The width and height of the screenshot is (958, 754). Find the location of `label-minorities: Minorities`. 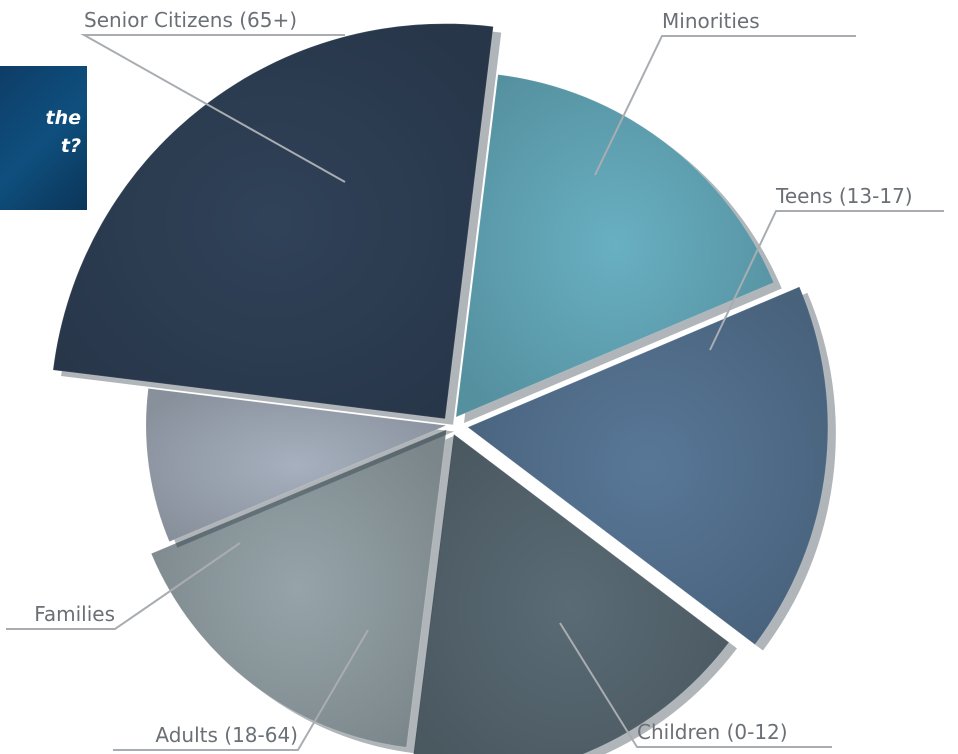

label-minorities: Minorities is located at coordinates (711, 21).